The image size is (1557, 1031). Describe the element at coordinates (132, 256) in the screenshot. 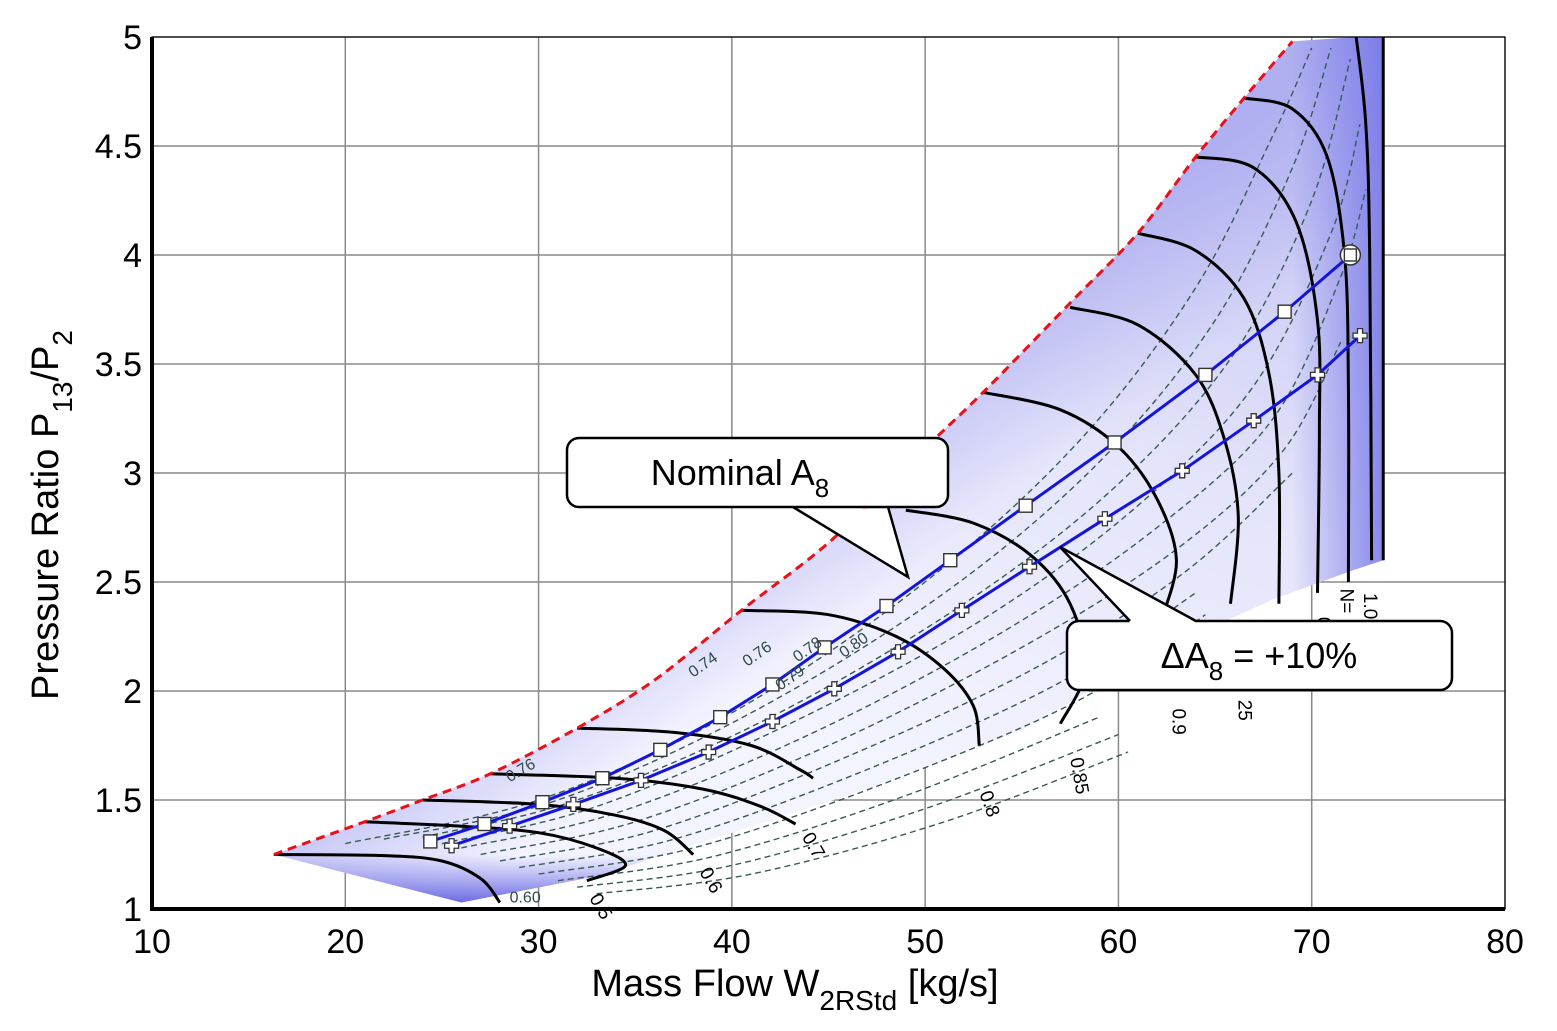

I see `y-tick-label: 4` at that location.